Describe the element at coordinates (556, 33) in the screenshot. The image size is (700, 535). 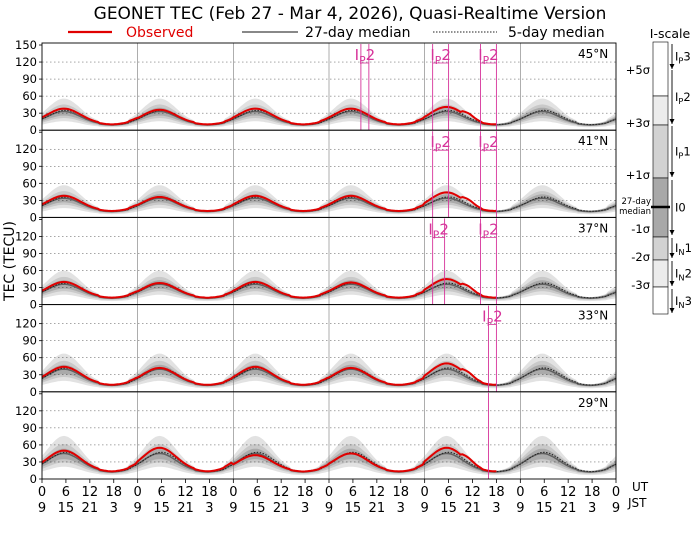
I see `legend-5day-label: 5-day median` at that location.